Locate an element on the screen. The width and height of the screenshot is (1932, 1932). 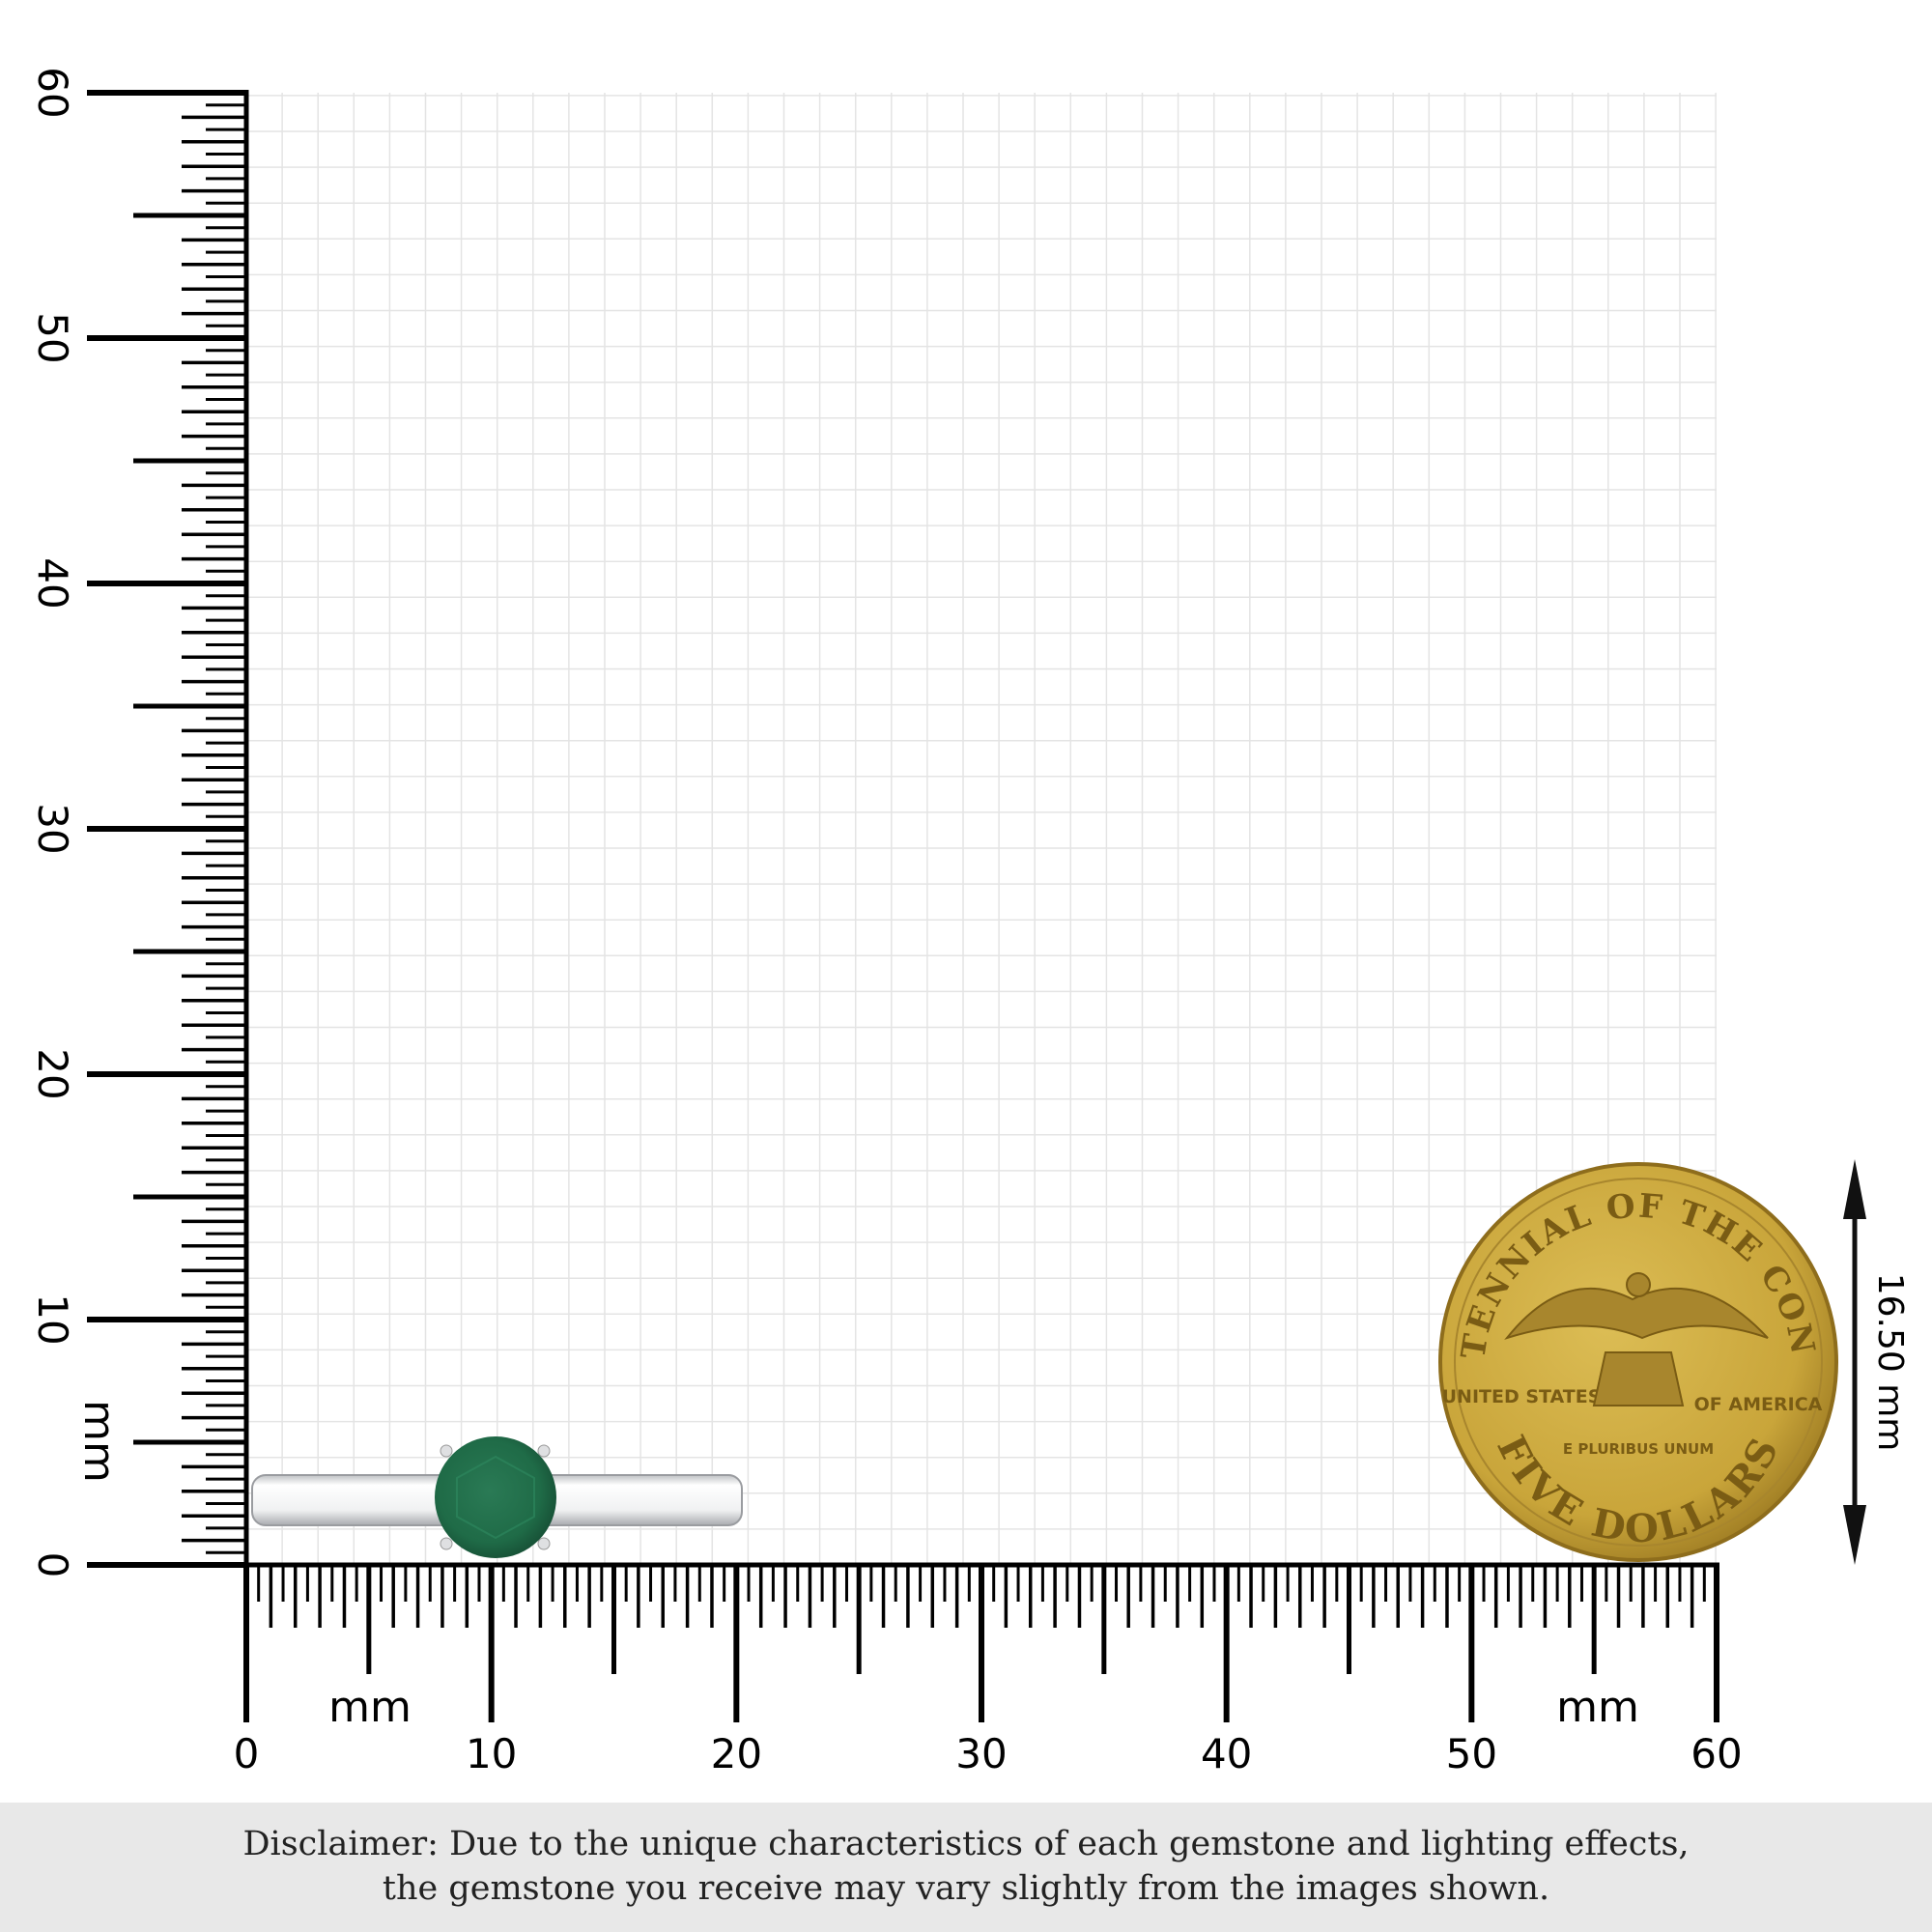
x-tick-label: 60 is located at coordinates (1716, 1753).